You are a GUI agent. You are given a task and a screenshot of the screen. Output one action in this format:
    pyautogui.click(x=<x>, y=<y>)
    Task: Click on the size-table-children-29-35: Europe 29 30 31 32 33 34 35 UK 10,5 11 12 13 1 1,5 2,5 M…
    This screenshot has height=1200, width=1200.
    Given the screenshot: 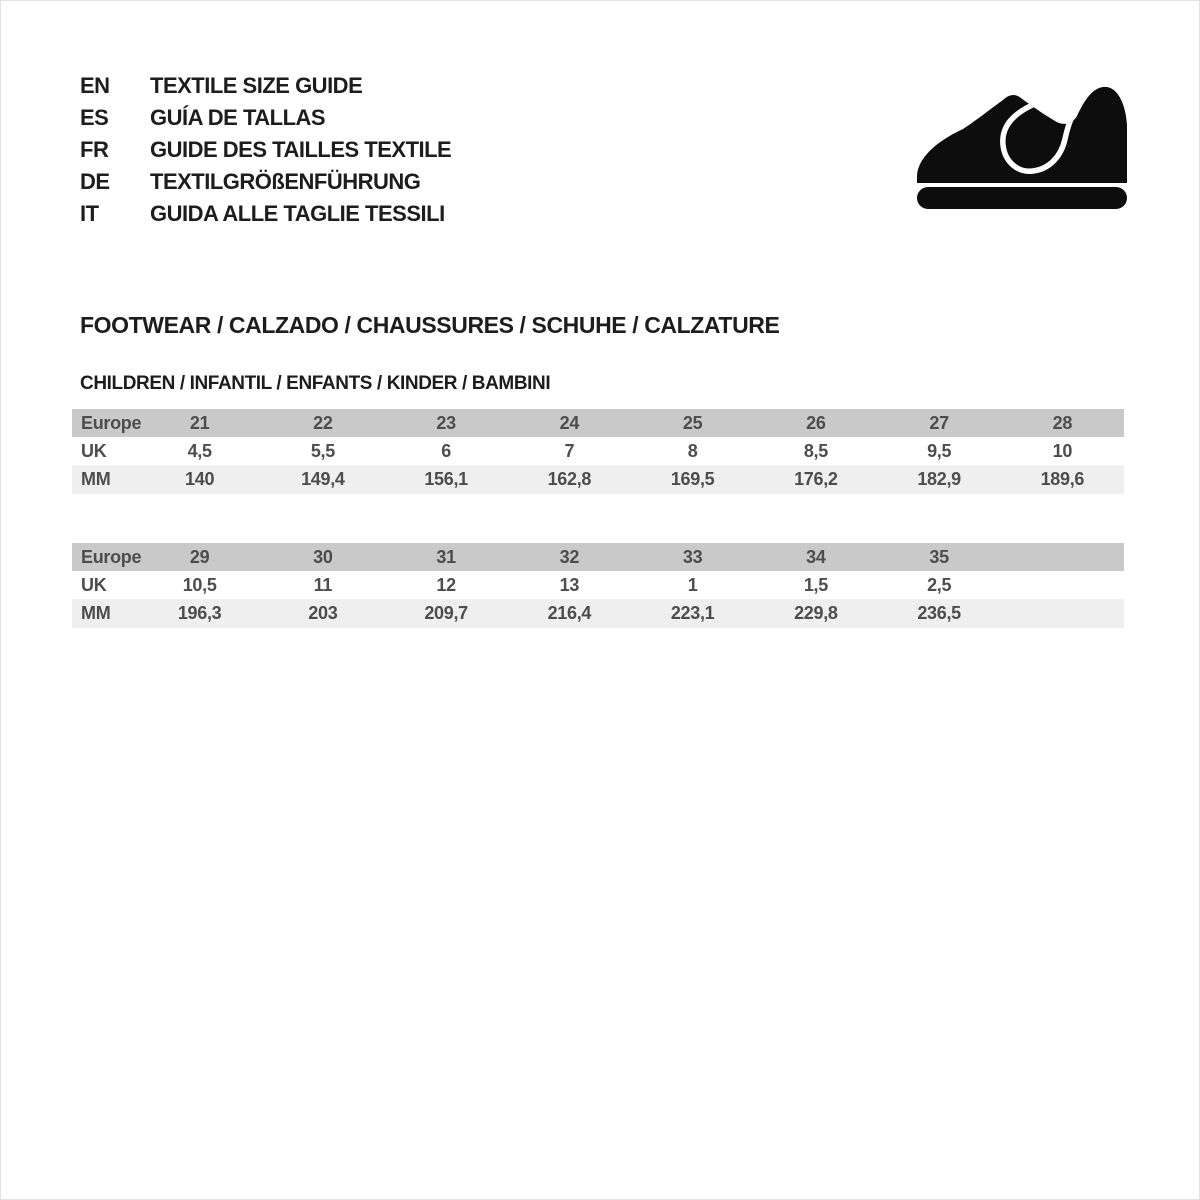 What is the action you would take?
    pyautogui.click(x=598, y=585)
    